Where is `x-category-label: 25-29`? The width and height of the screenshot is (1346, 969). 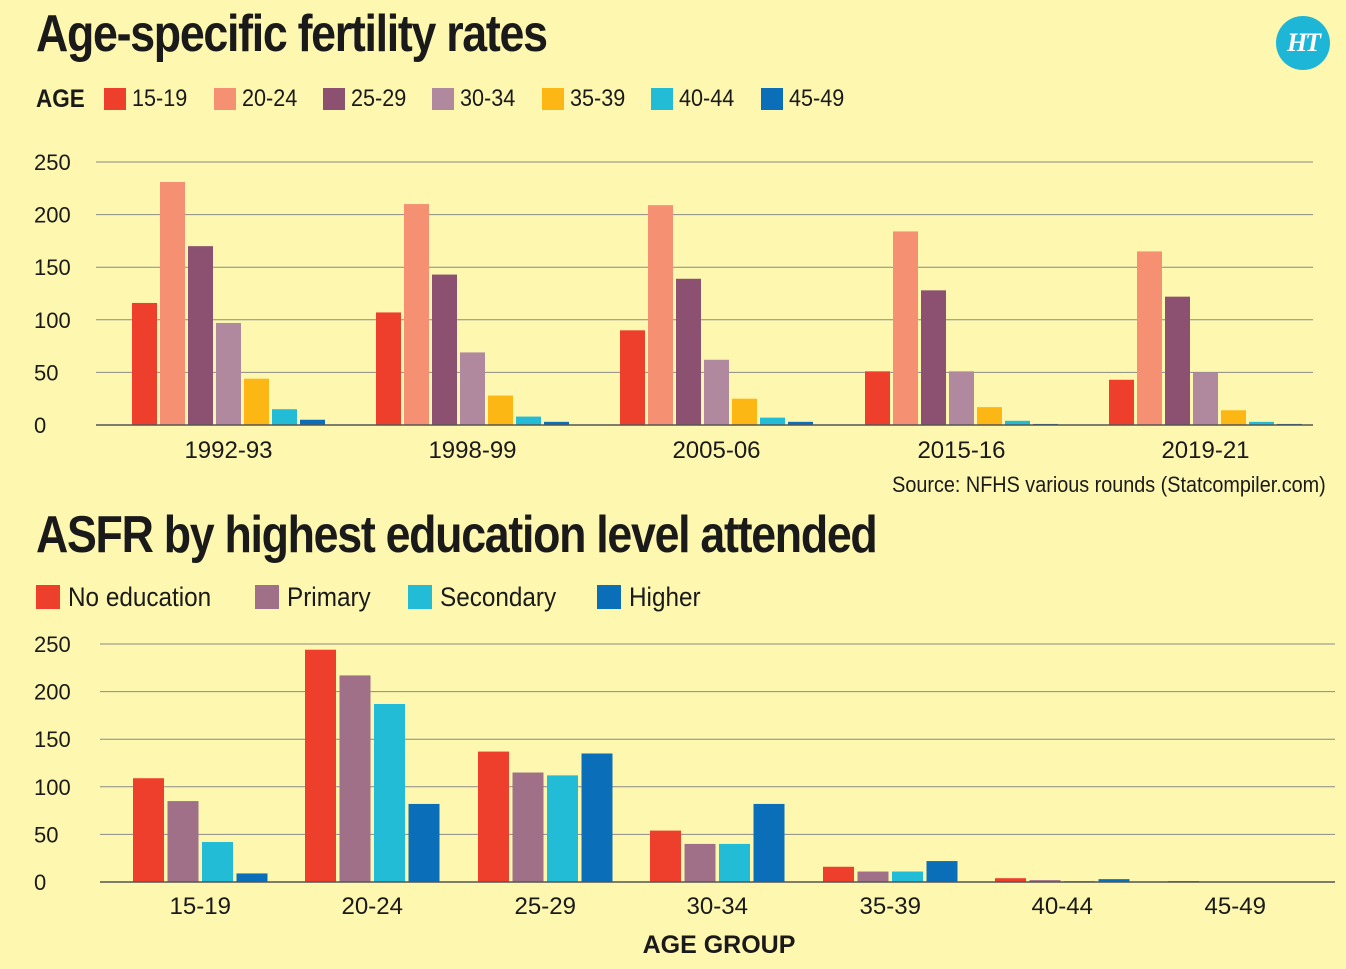
x-category-label: 25-29 is located at coordinates (545, 906).